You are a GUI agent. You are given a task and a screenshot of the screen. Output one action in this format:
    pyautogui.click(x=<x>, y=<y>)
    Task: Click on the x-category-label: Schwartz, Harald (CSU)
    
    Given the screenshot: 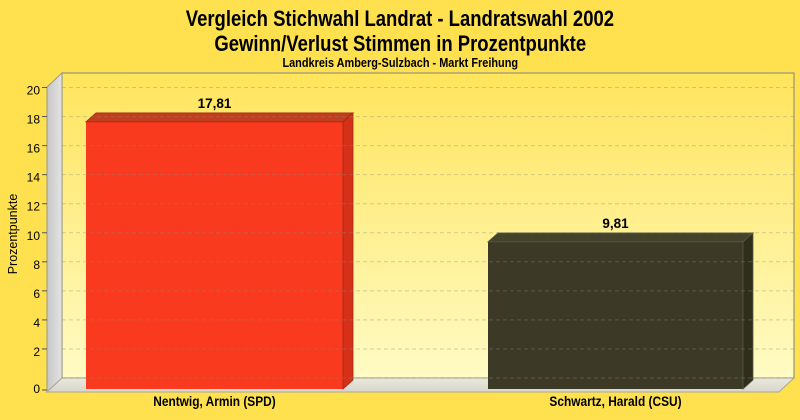 What is the action you would take?
    pyautogui.click(x=615, y=401)
    